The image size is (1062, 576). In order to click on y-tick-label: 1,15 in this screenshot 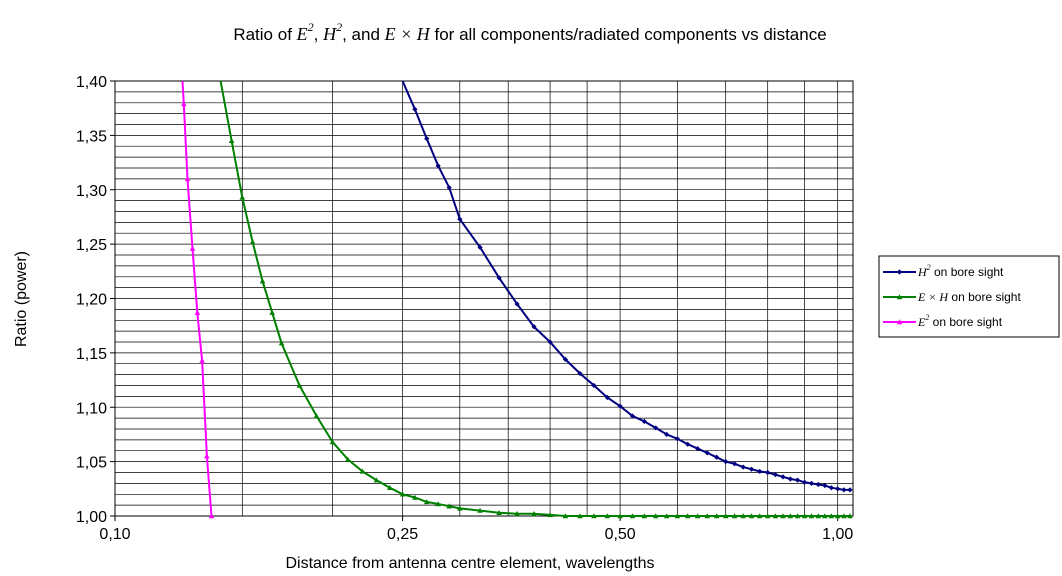, I will do `click(91, 354)`.